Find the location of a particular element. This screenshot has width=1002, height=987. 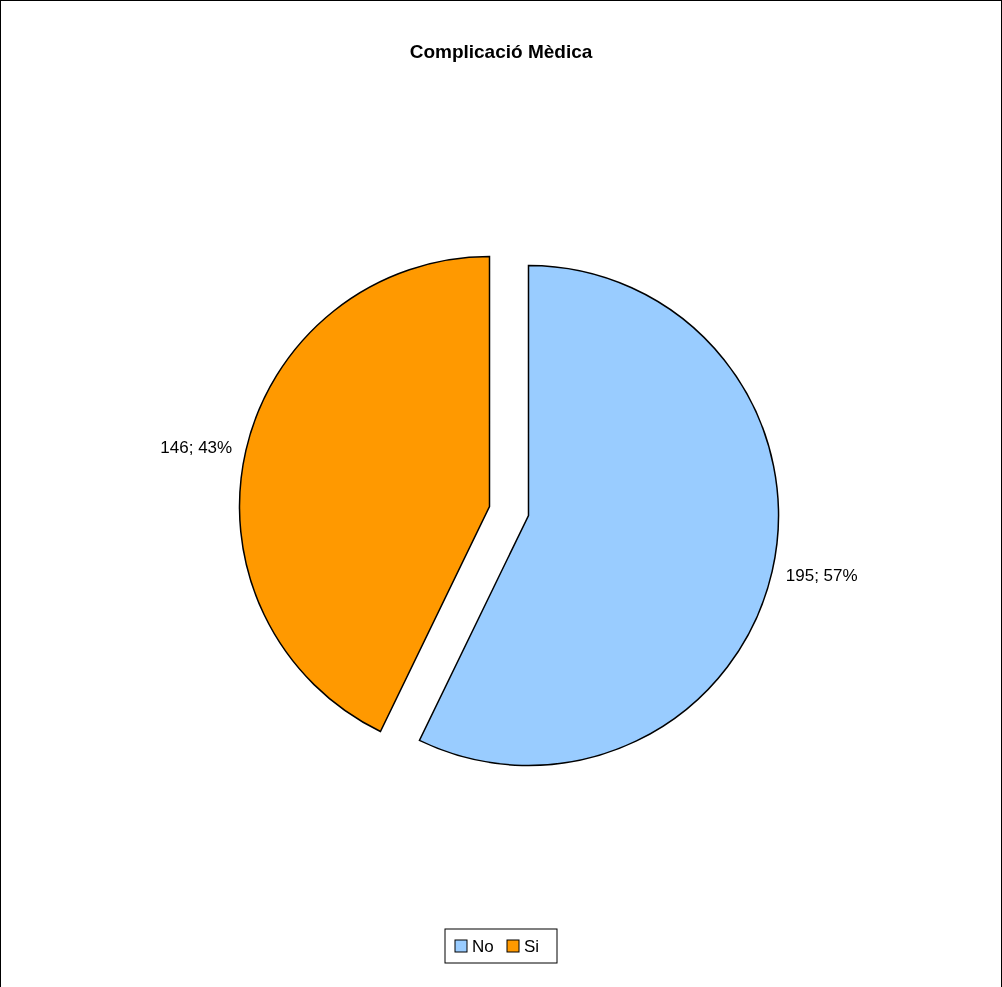

legend-label: Si is located at coordinates (532, 946).